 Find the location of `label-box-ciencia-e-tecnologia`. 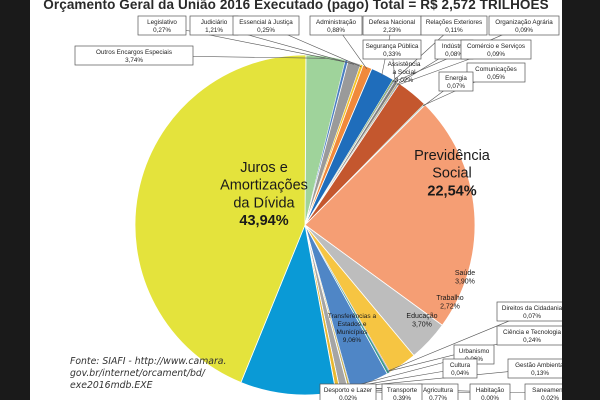

label-box-ciencia-e-tecnologia is located at coordinates (529, 335).